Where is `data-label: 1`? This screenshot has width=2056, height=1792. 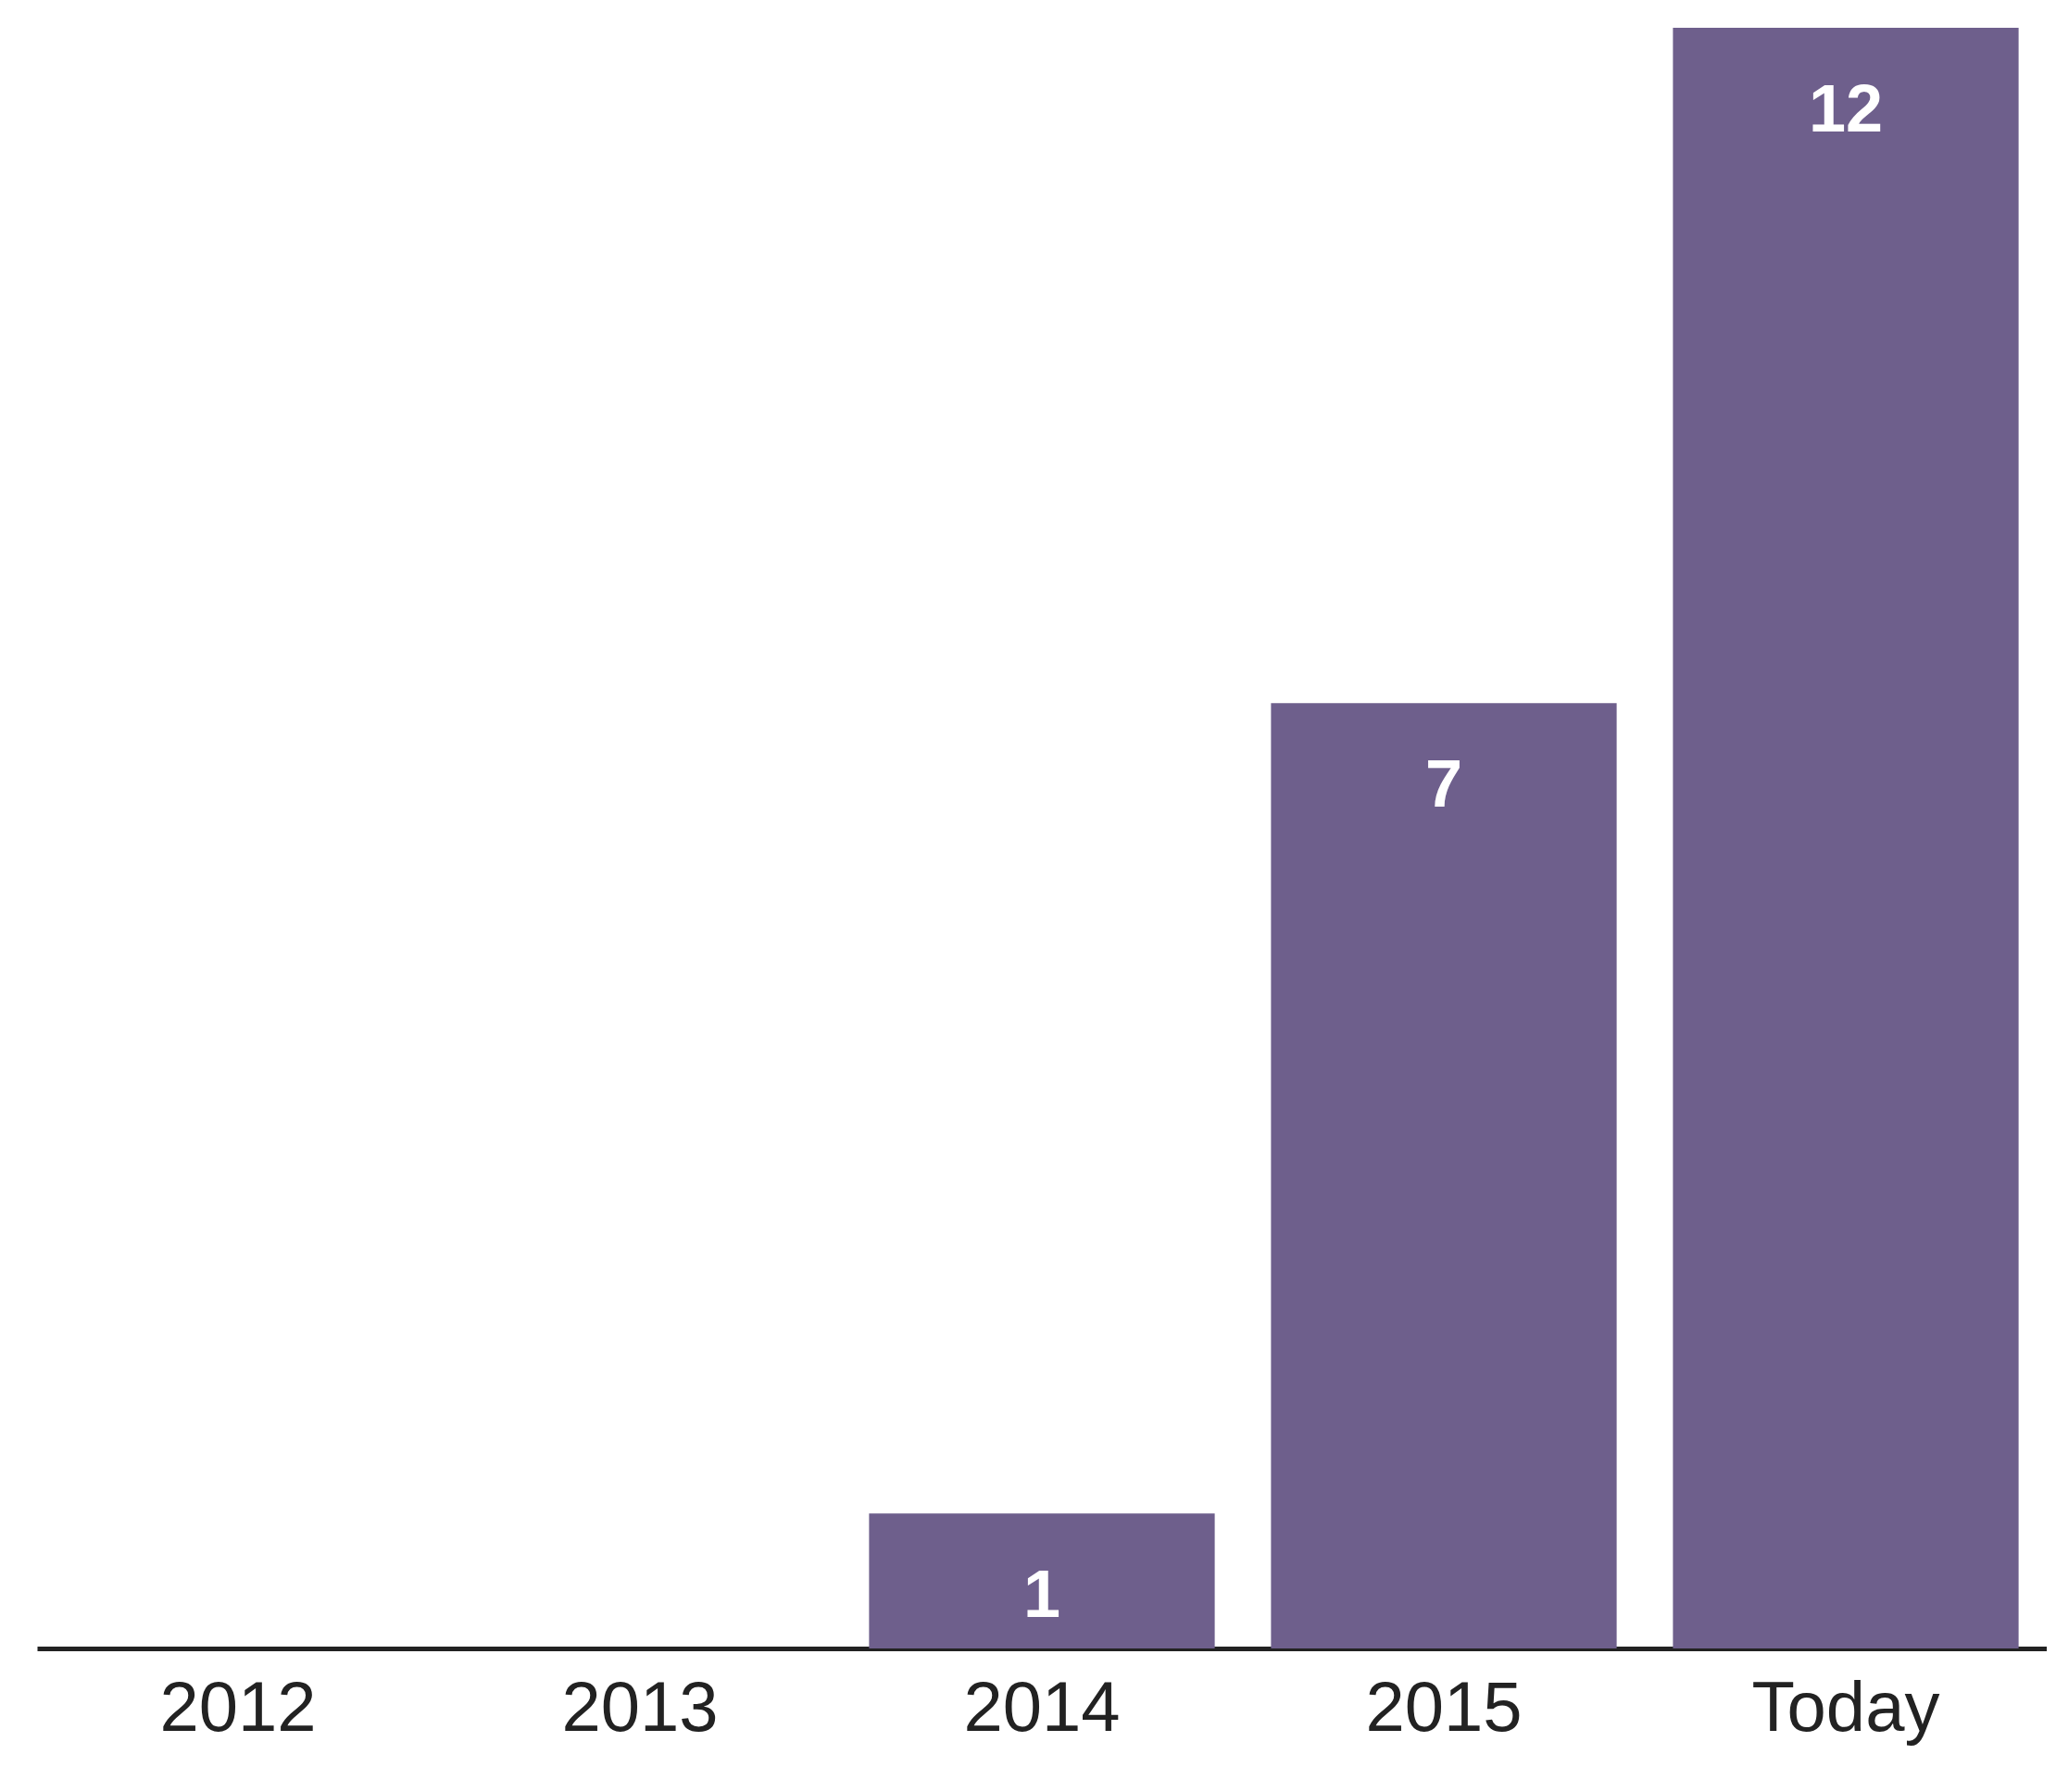 data-label: 1 is located at coordinates (1041, 1594).